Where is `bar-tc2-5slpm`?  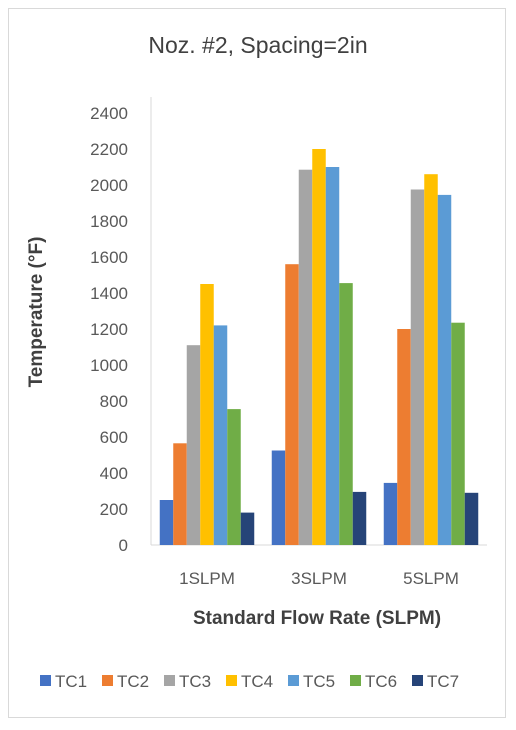
bar-tc2-5slpm is located at coordinates (404, 437).